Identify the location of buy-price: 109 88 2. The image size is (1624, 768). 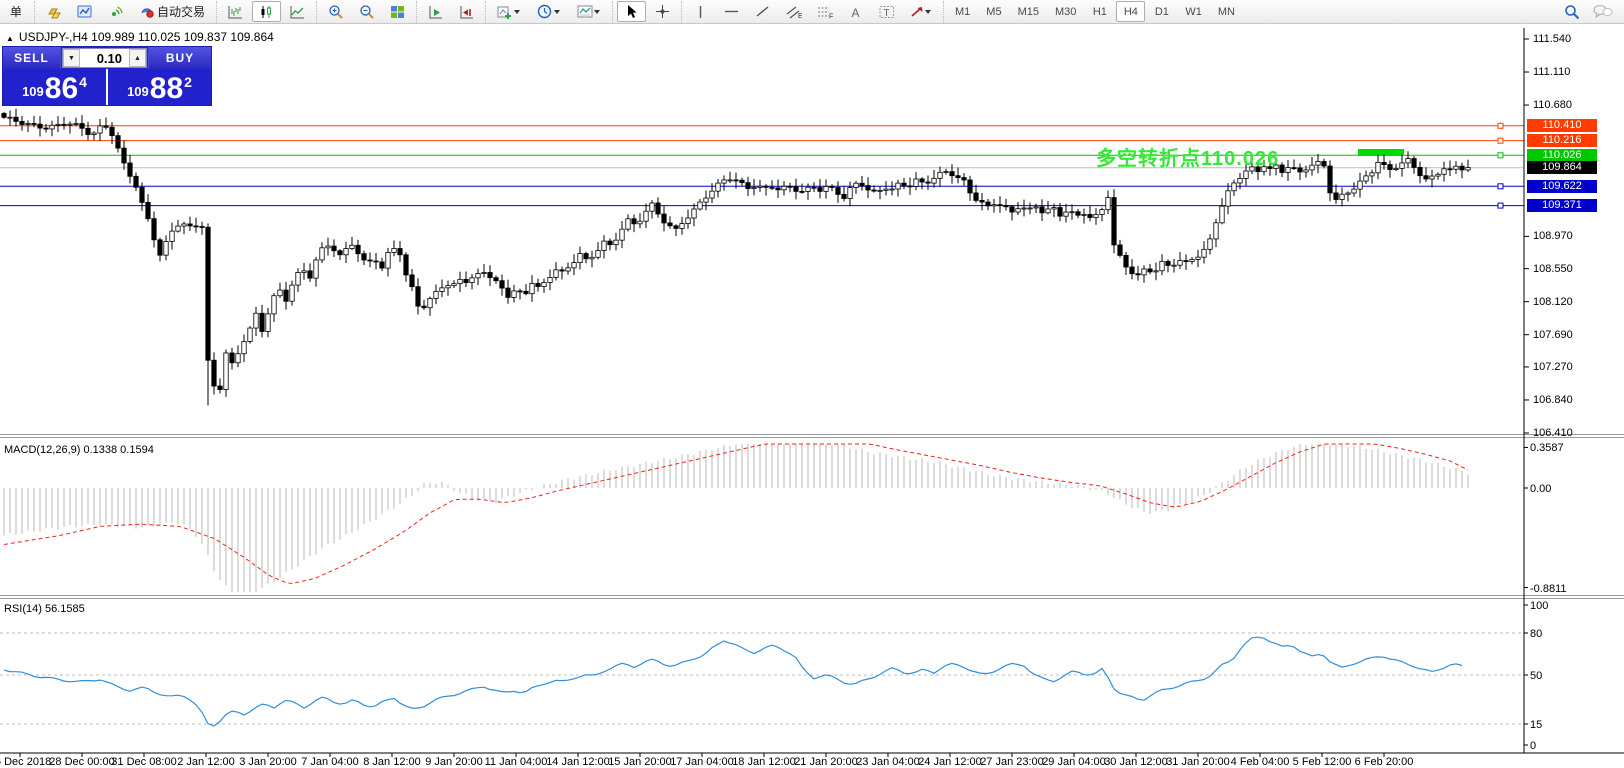
(159, 87).